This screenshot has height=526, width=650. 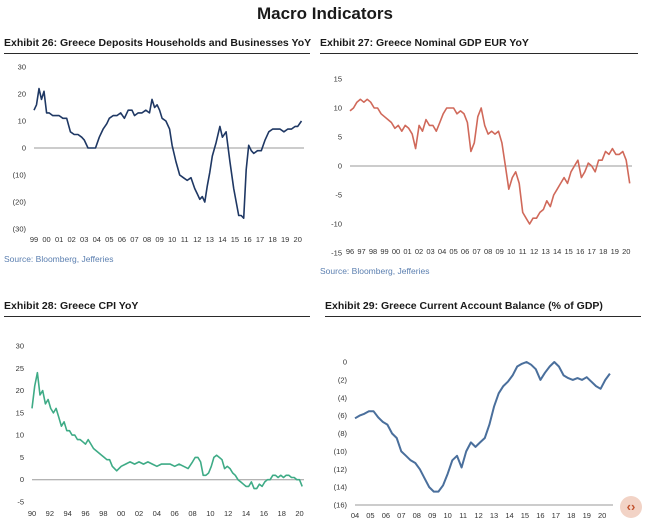 What do you see at coordinates (159, 239) in the screenshot?
I see `x-tick-label: 09` at bounding box center [159, 239].